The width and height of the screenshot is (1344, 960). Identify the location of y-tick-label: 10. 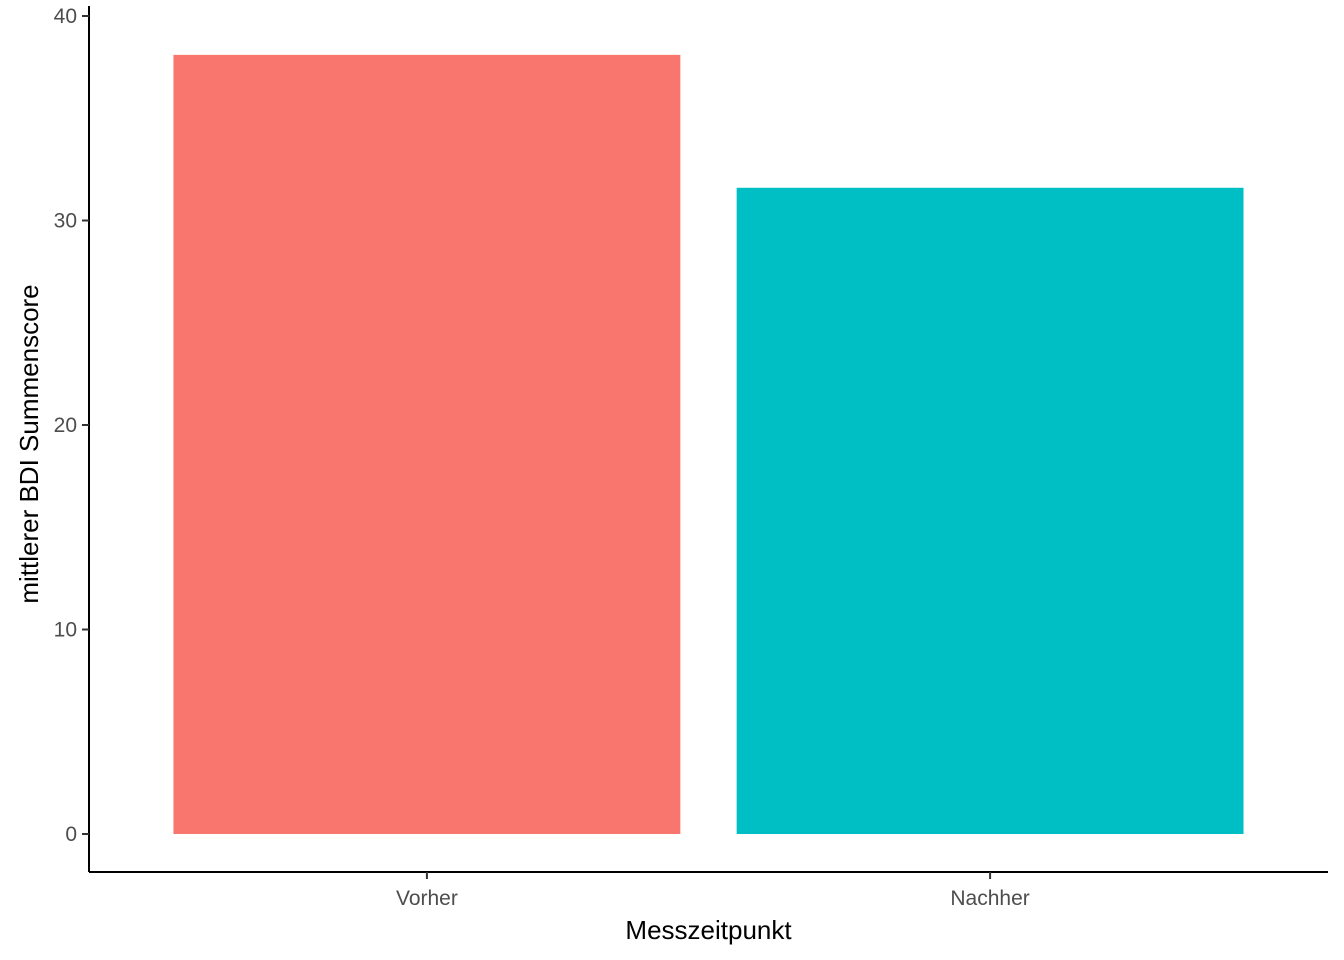
(65, 630).